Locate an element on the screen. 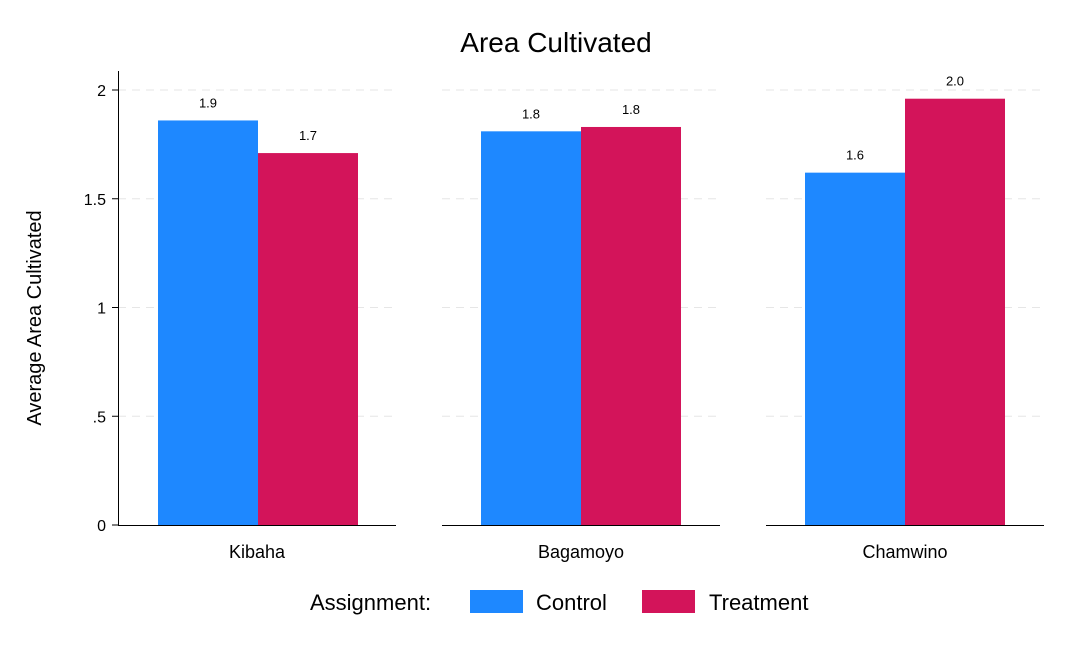 This screenshot has width=1090, height=654. data-label: 1.6 is located at coordinates (855, 155).